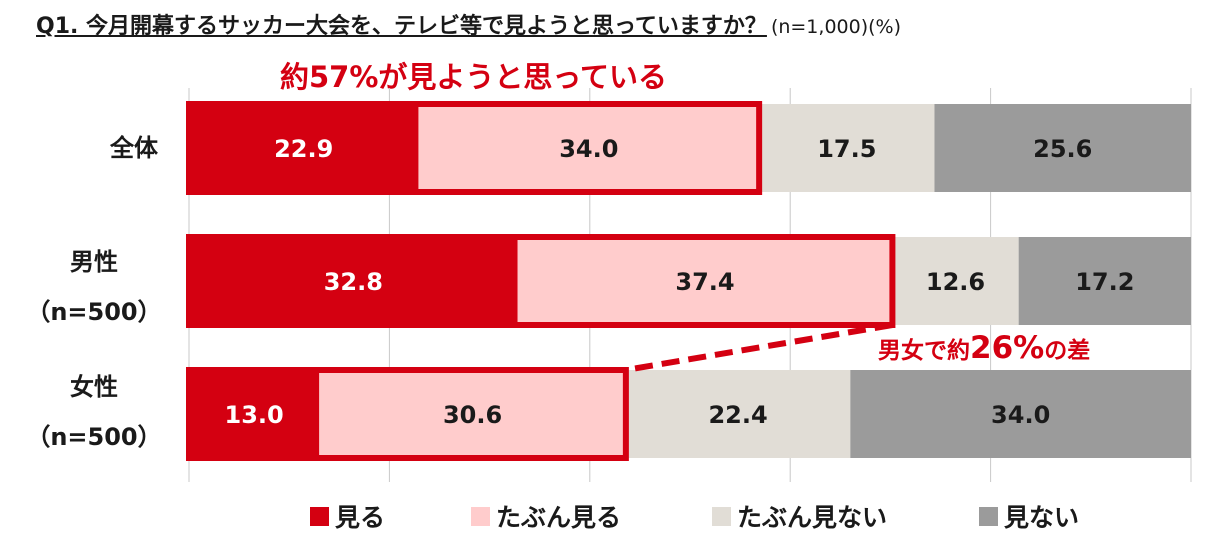  Describe the element at coordinates (94, 287) in the screenshot. I see `row-label-male: 男性 （n=500）` at that location.